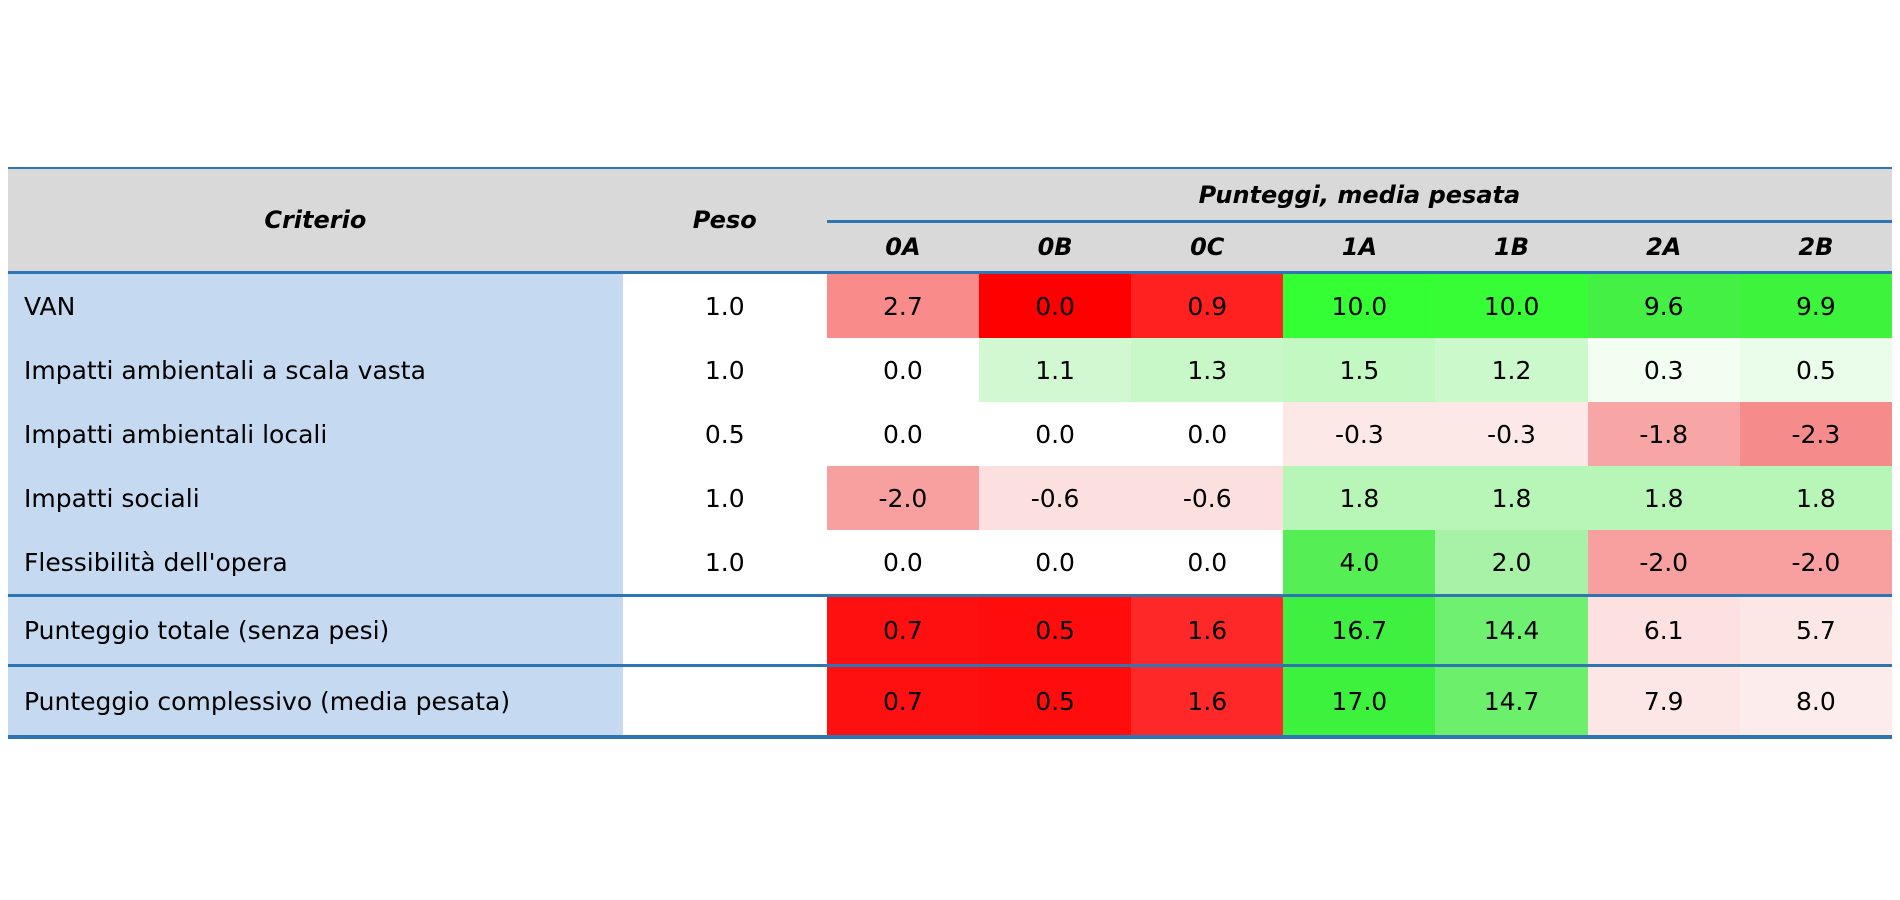 Image resolution: width=1900 pixels, height=900 pixels. What do you see at coordinates (1055, 247) in the screenshot?
I see `header-col-0b: 0B` at bounding box center [1055, 247].